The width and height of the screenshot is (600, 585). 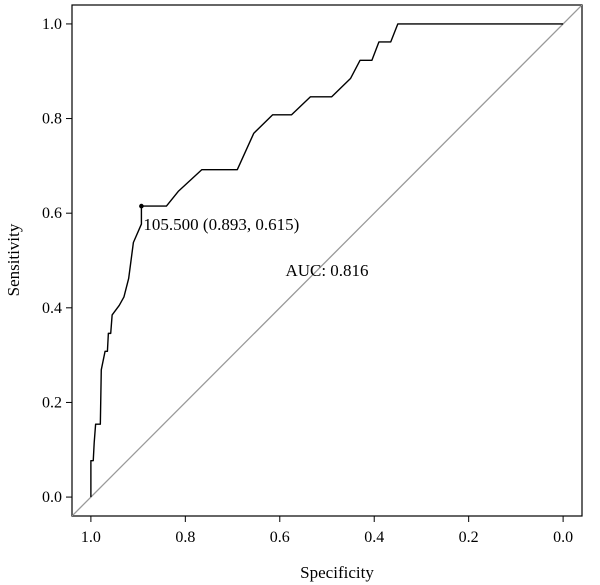 I want to click on y-tick-label: 0.4, so click(x=52, y=308).